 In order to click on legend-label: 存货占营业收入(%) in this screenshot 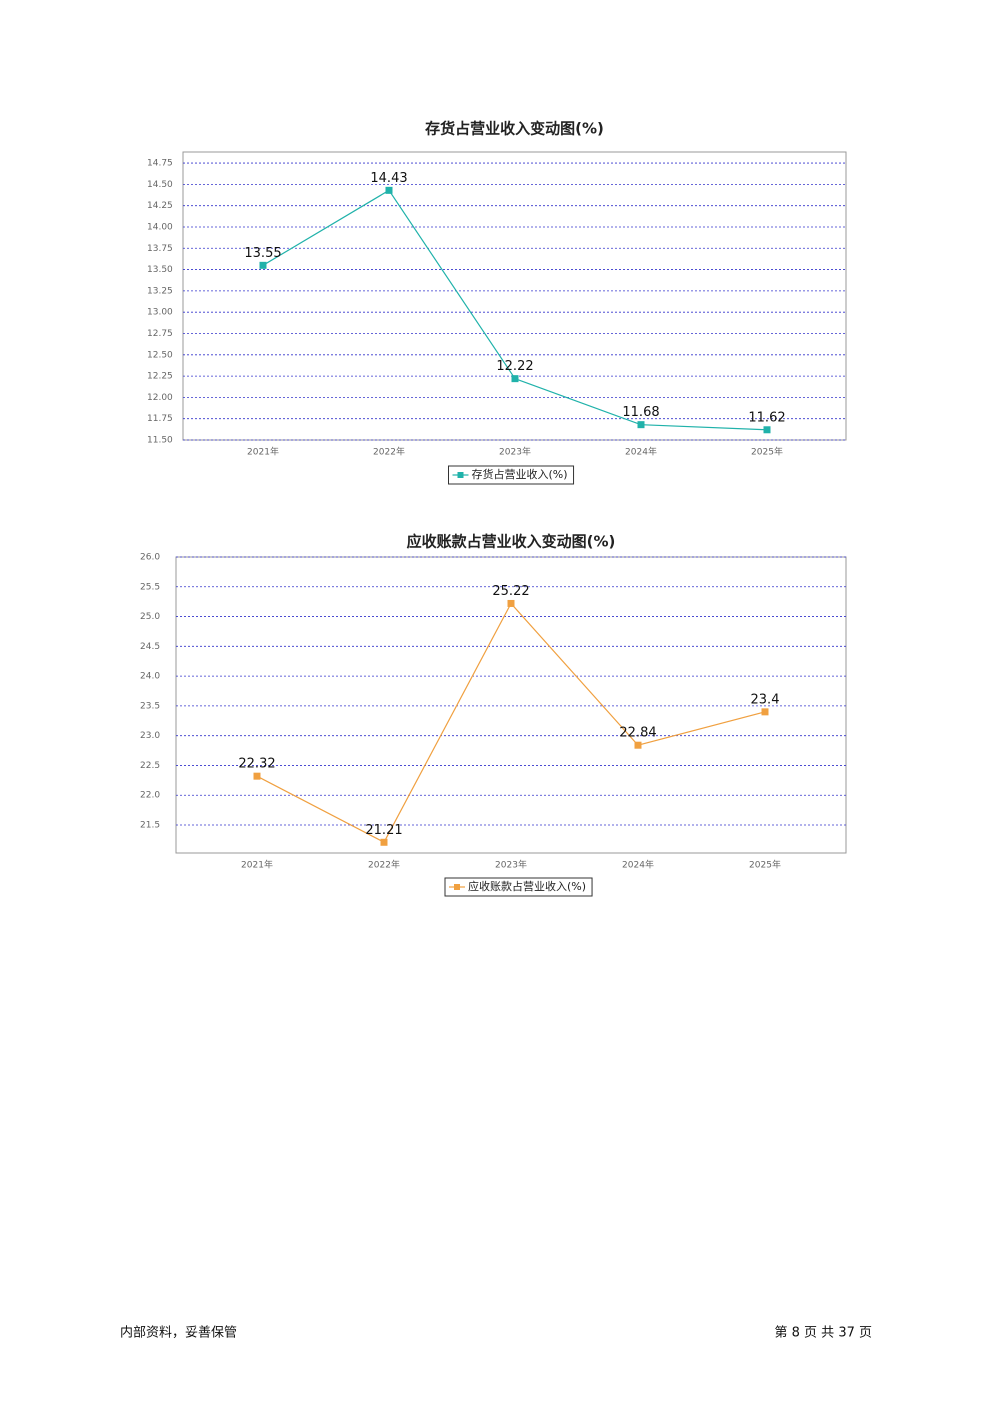, I will do `click(520, 474)`.